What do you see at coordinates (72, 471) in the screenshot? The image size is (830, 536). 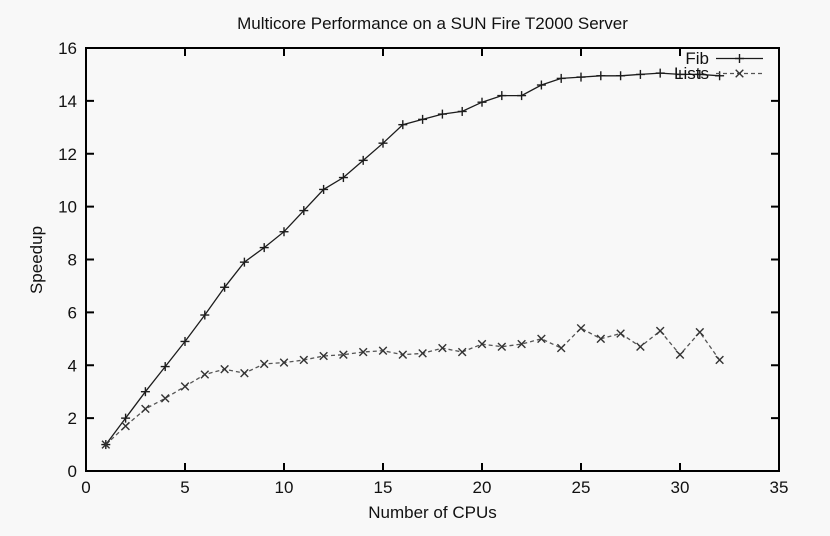 I see `y-tick-label-0: 0` at bounding box center [72, 471].